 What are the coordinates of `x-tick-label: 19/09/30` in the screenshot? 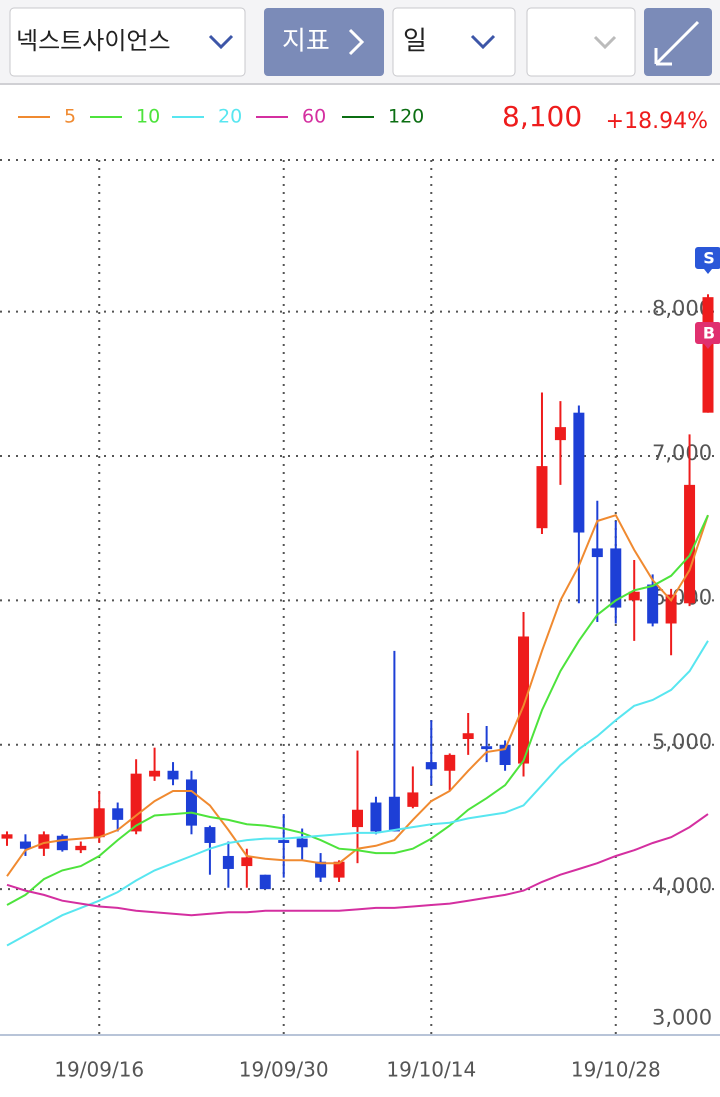 It's located at (284, 1070).